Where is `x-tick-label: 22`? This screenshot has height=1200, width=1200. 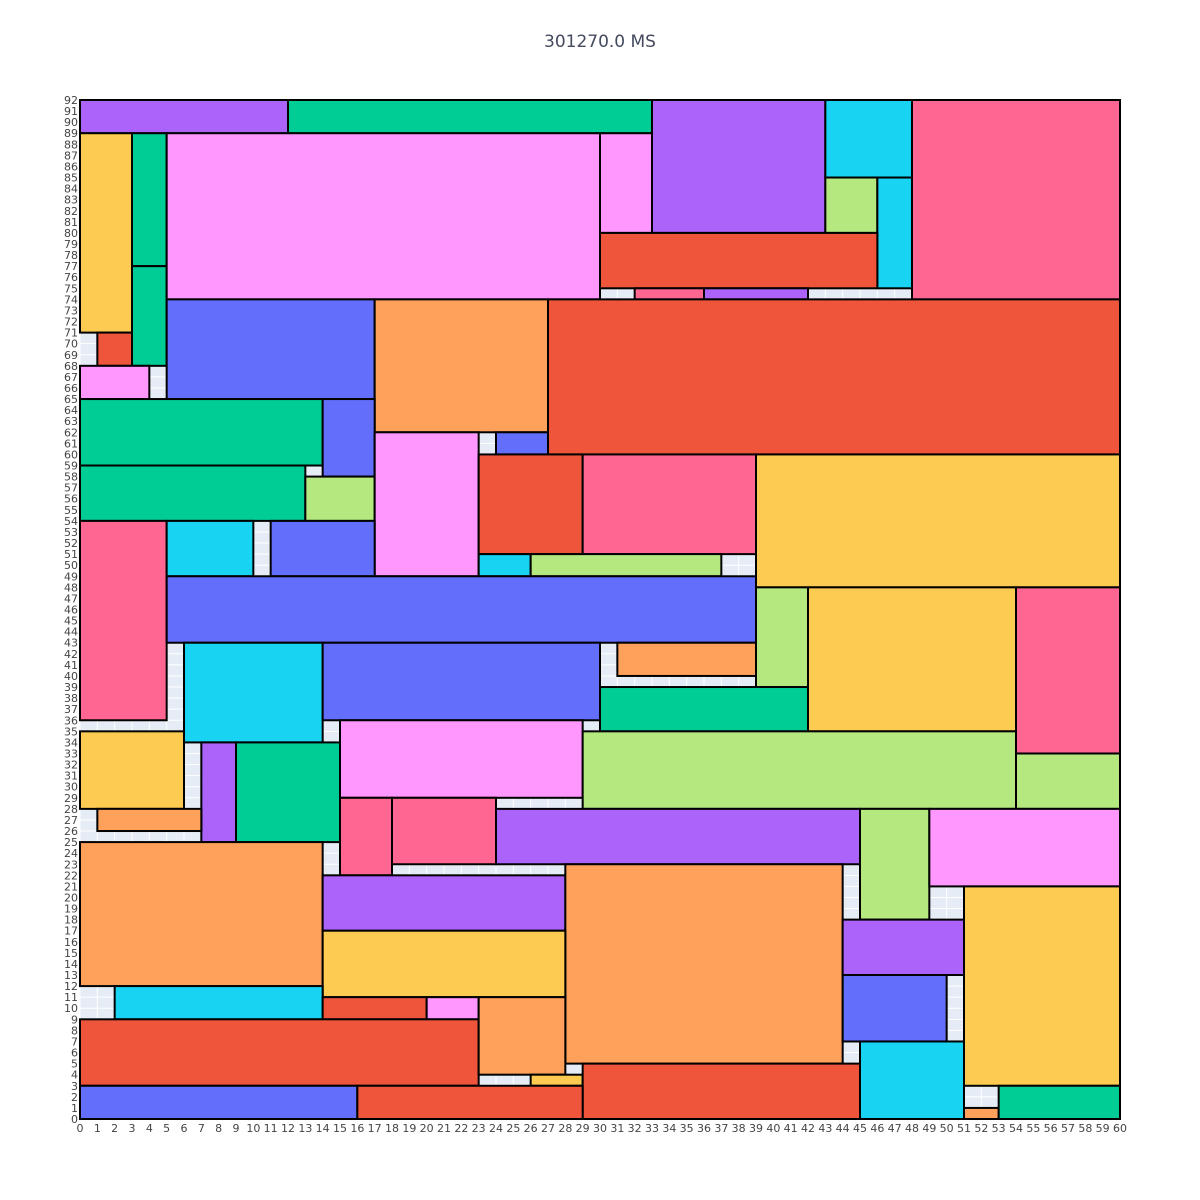
x-tick-label: 22 is located at coordinates (461, 1128).